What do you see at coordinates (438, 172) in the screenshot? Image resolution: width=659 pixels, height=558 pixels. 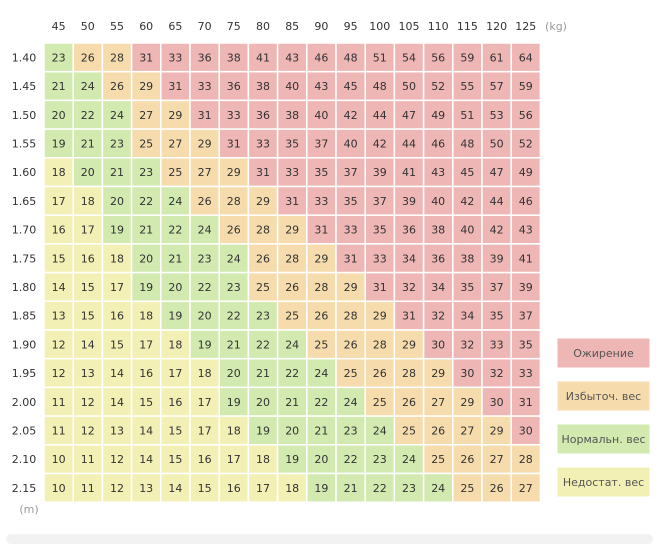 I see `cell-value-label: 43` at bounding box center [438, 172].